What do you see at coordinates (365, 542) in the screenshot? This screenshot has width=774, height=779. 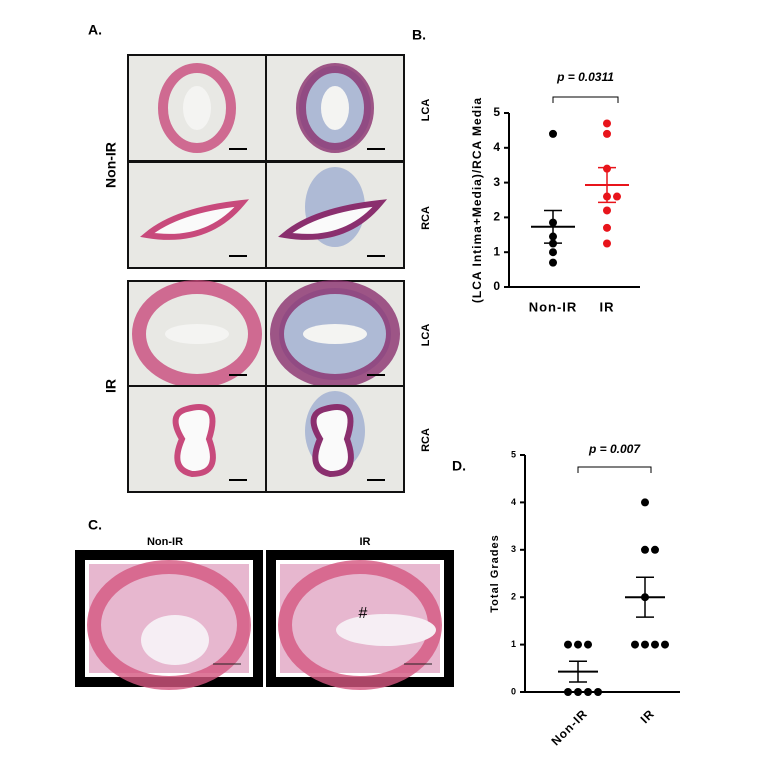 I see `image-title: IR` at bounding box center [365, 542].